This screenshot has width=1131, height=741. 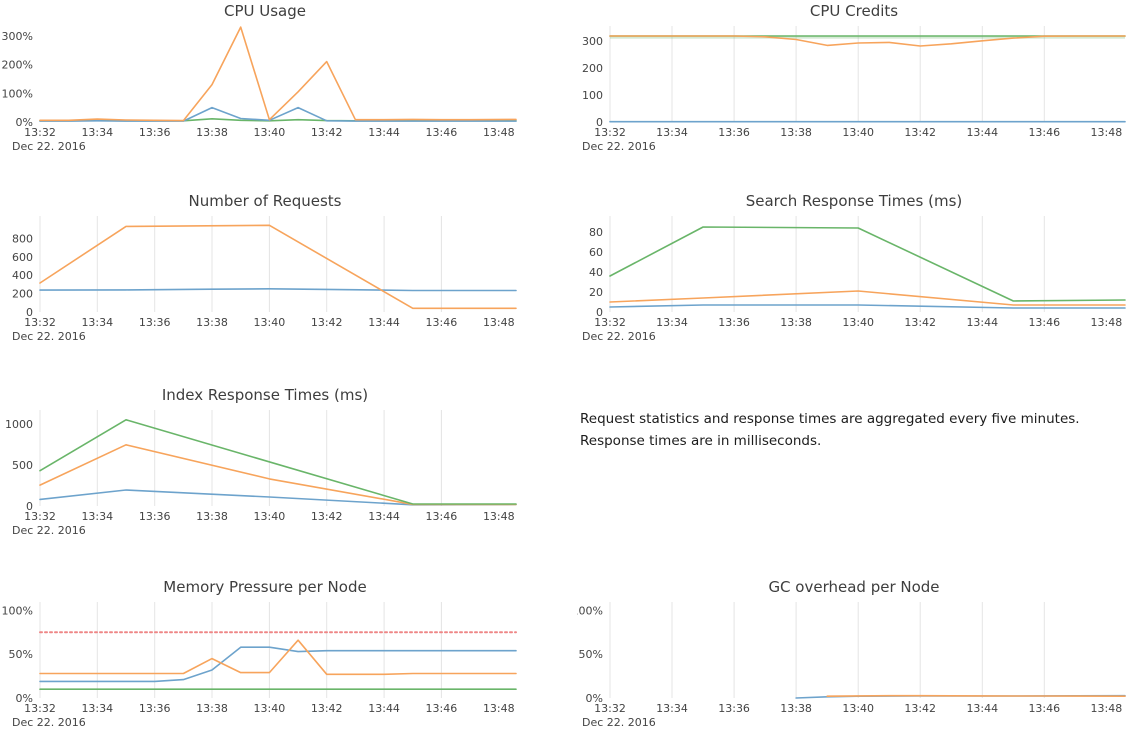 I want to click on chart-title-search-response-times: Search Response Times (ms), so click(x=854, y=201).